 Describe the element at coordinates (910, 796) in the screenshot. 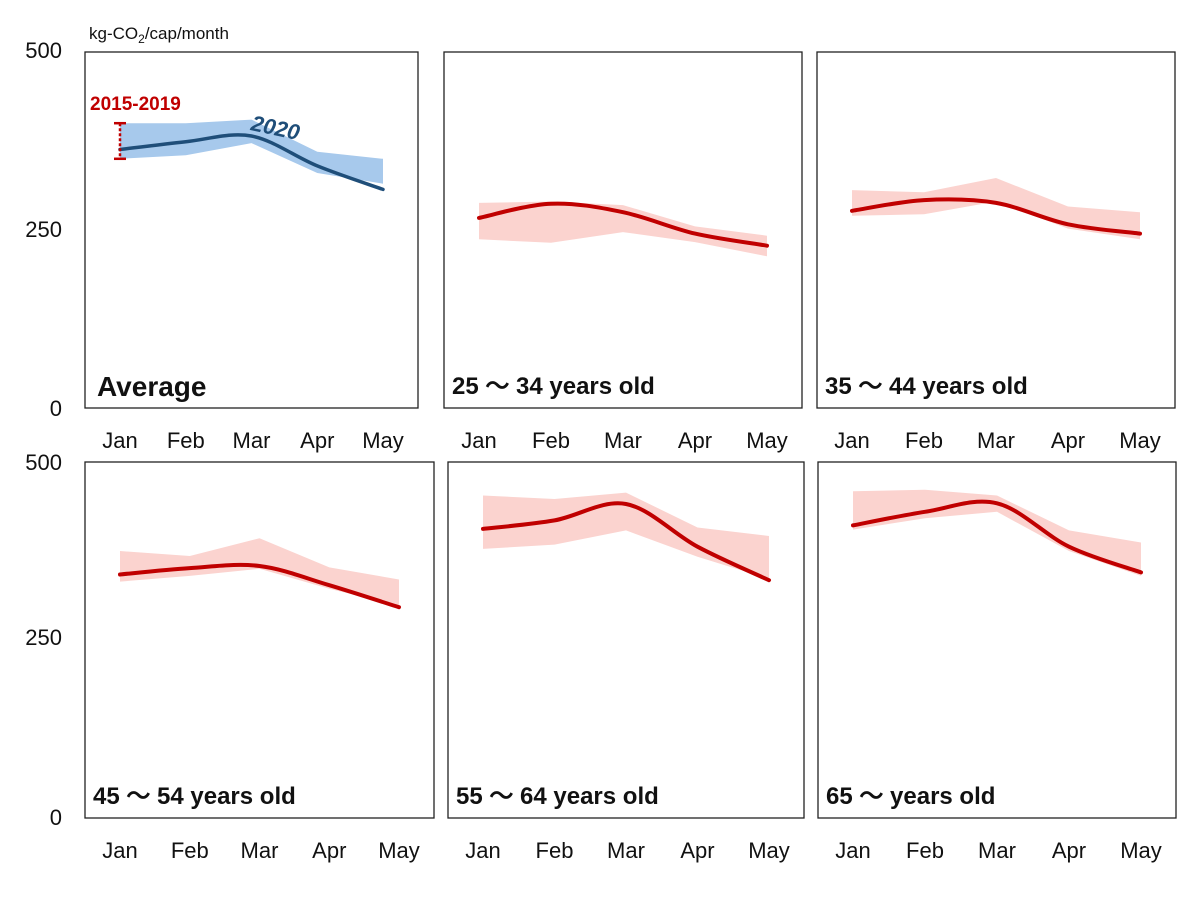

I see `panel-title: 65 ～ years old` at that location.